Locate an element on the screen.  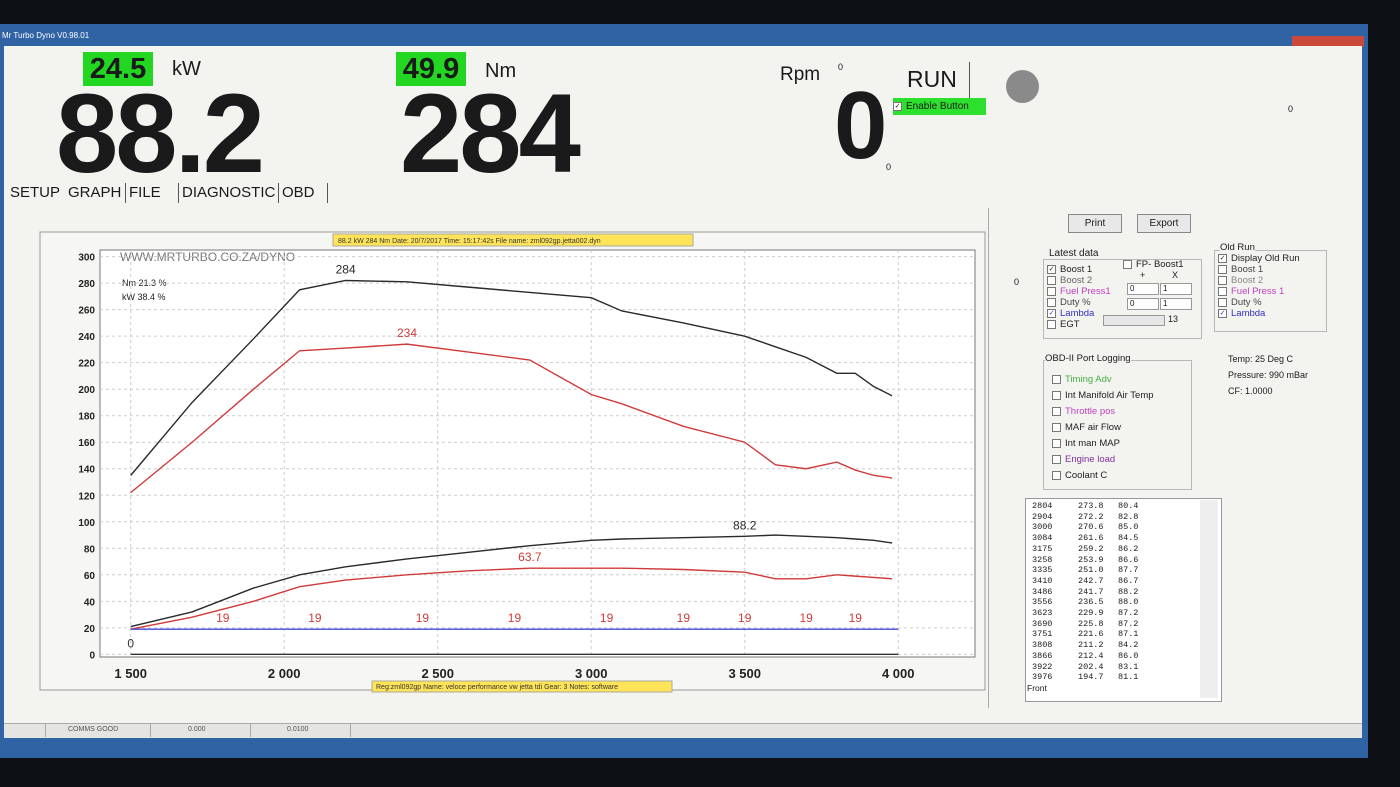
checkbox-item: Boost 1 is located at coordinates (1240, 269).